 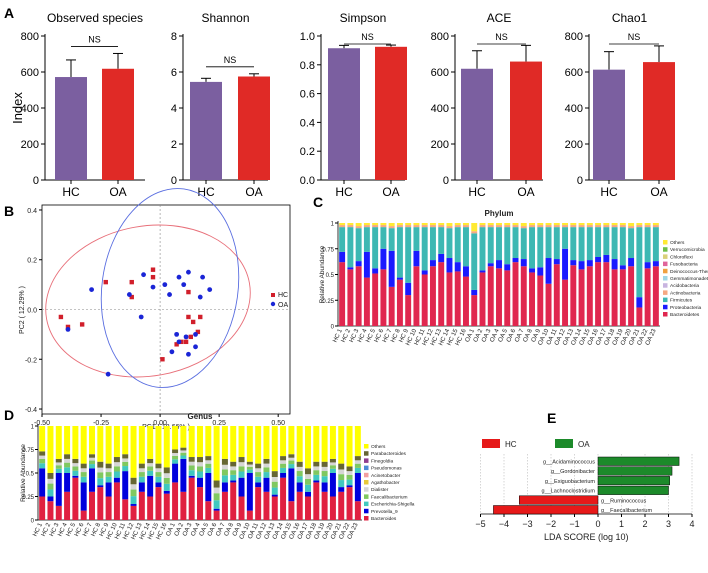 I want to click on legend-label: Pseudomonas, so click(x=386, y=469).